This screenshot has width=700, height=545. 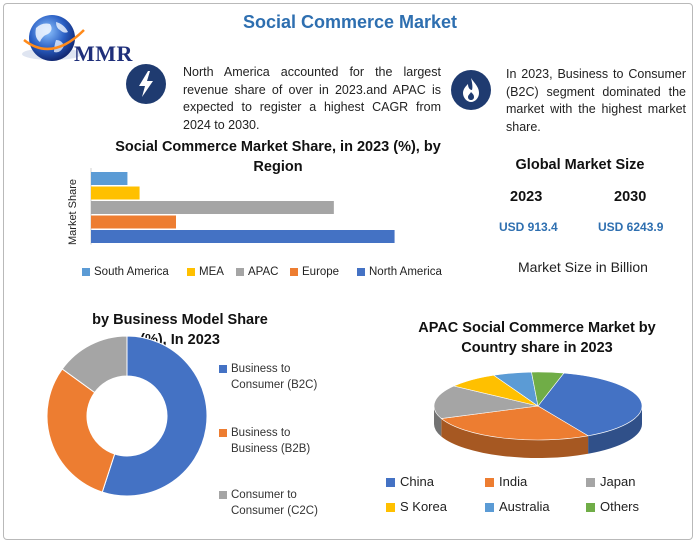 What do you see at coordinates (471, 90) in the screenshot?
I see `flame-icon` at bounding box center [471, 90].